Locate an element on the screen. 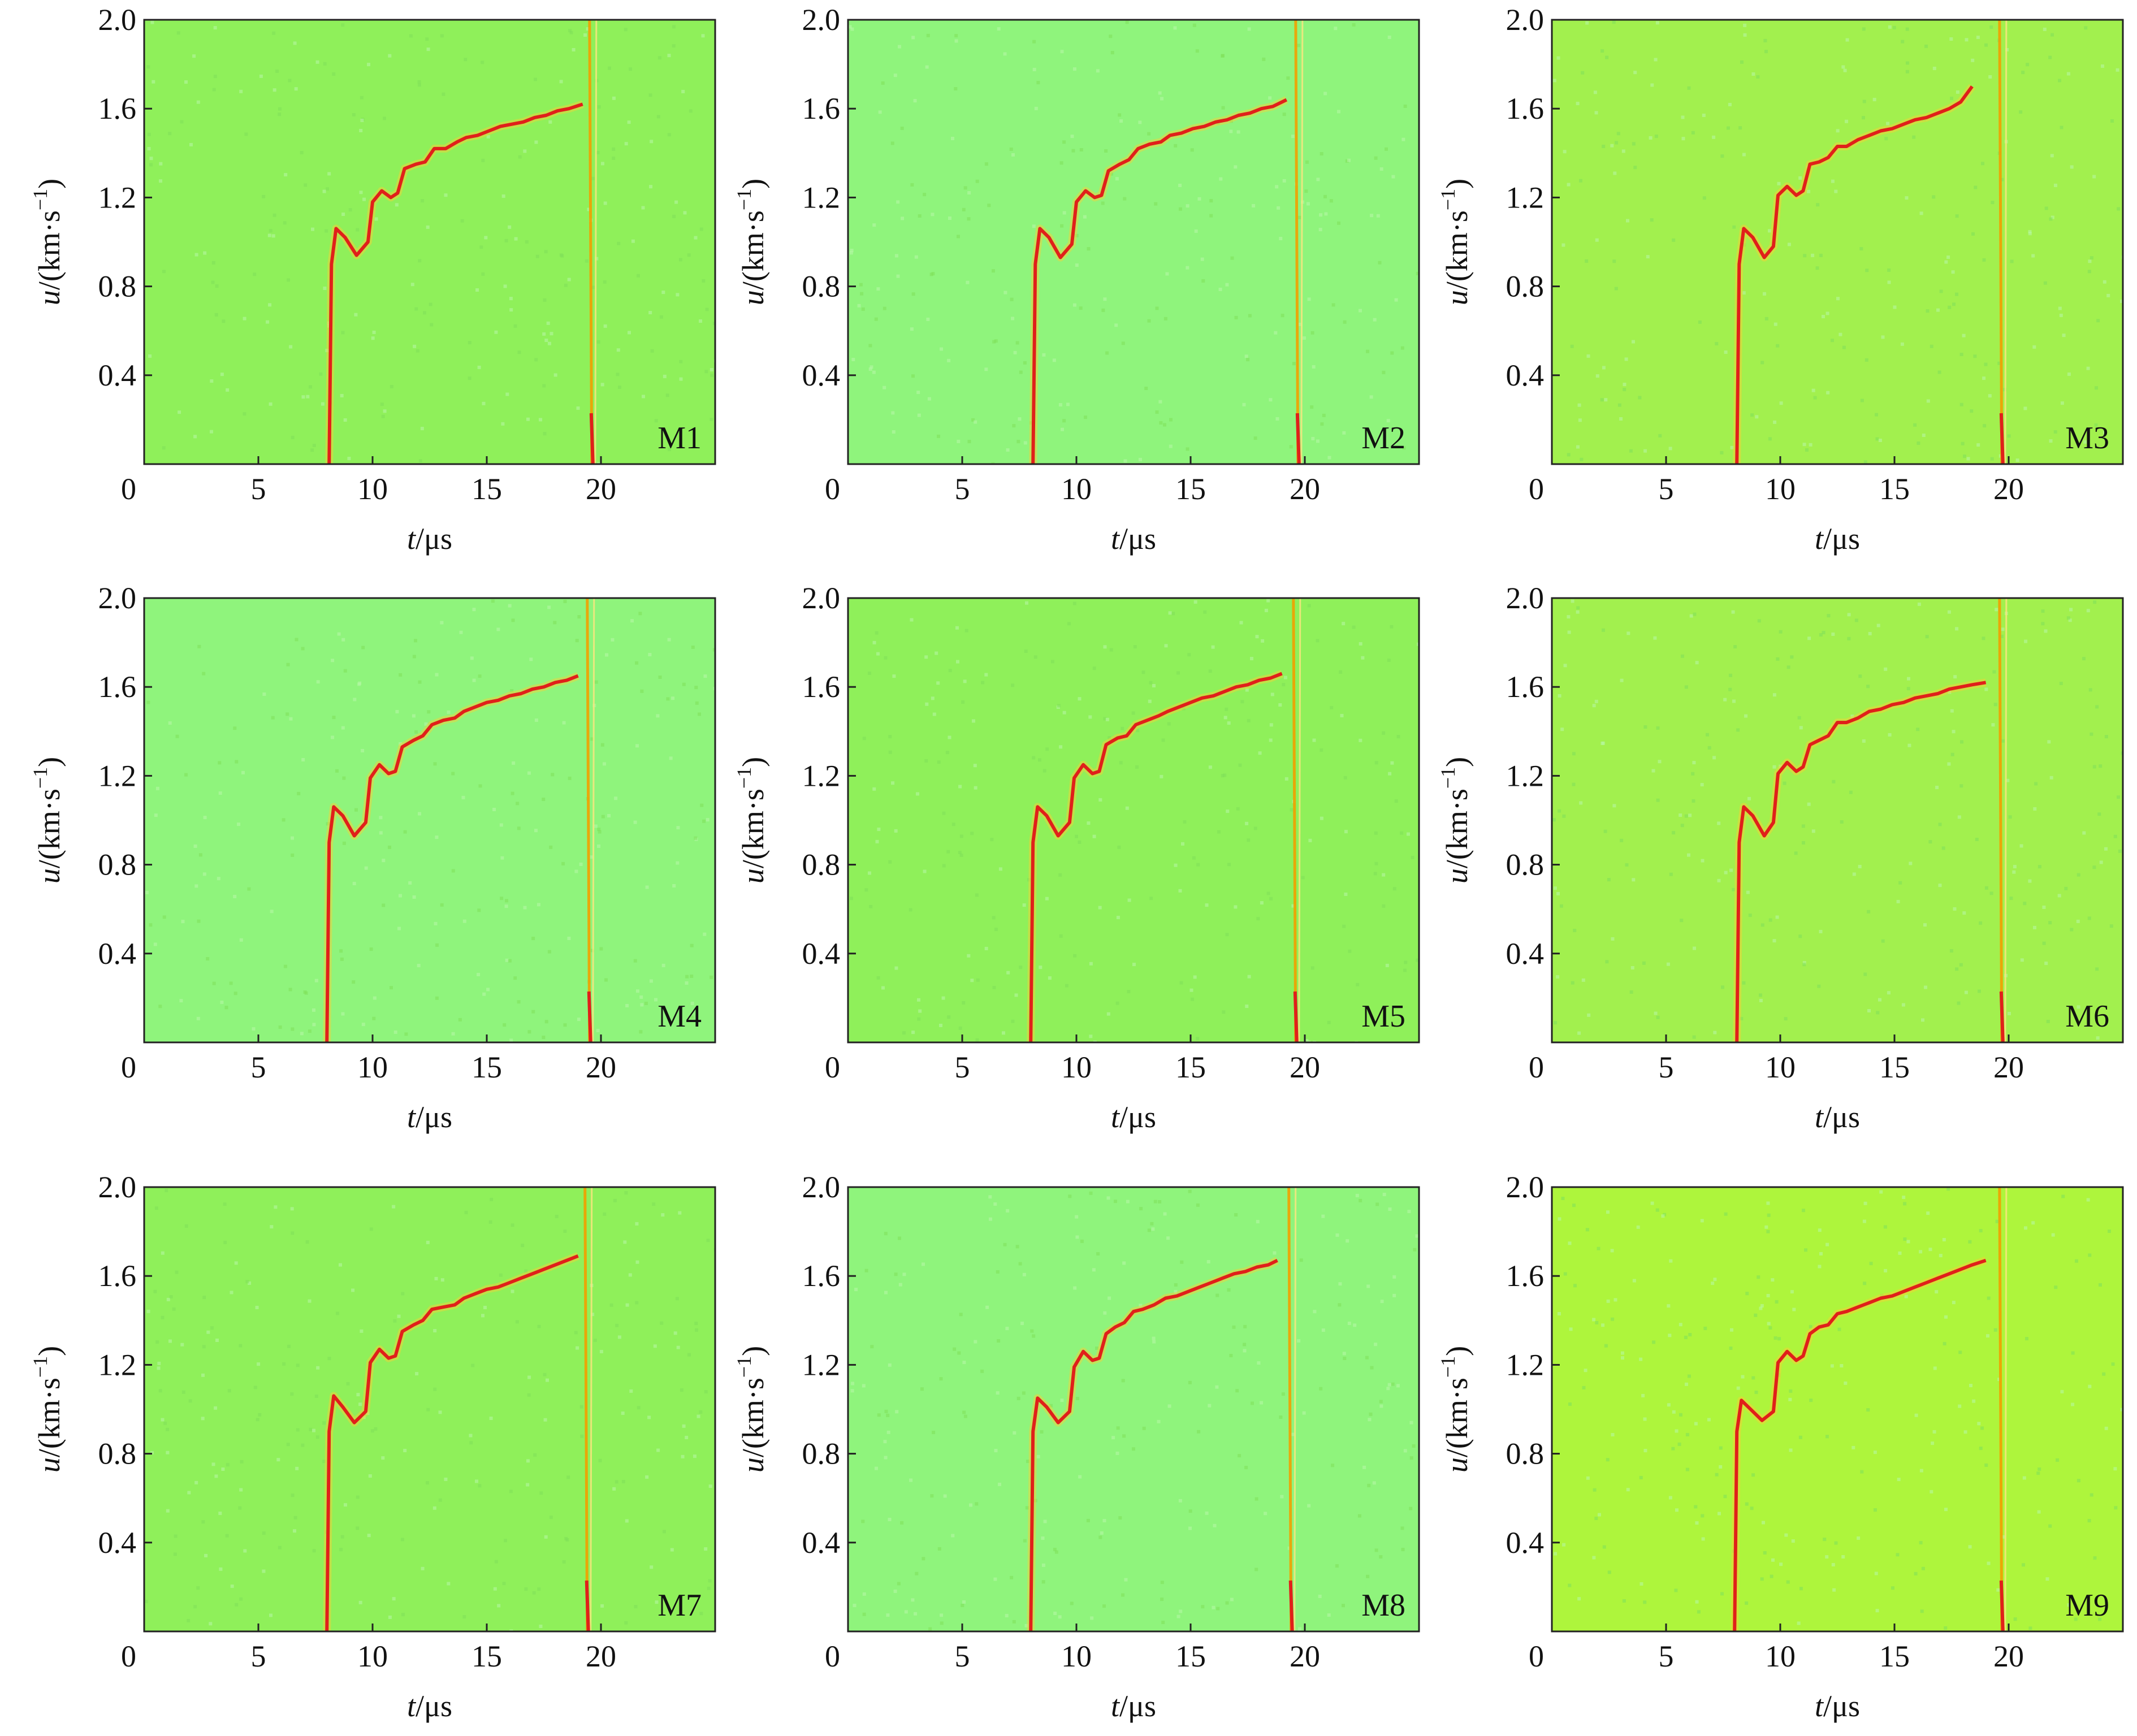  y-axis-variable: u is located at coordinates (1457, 1465).